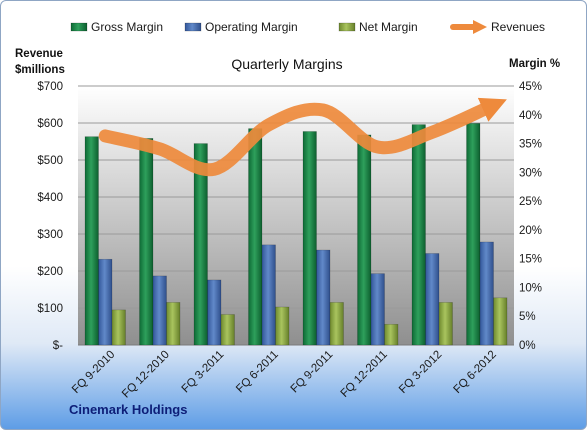  I want to click on left-axis-tick-label: $300, so click(50, 235).